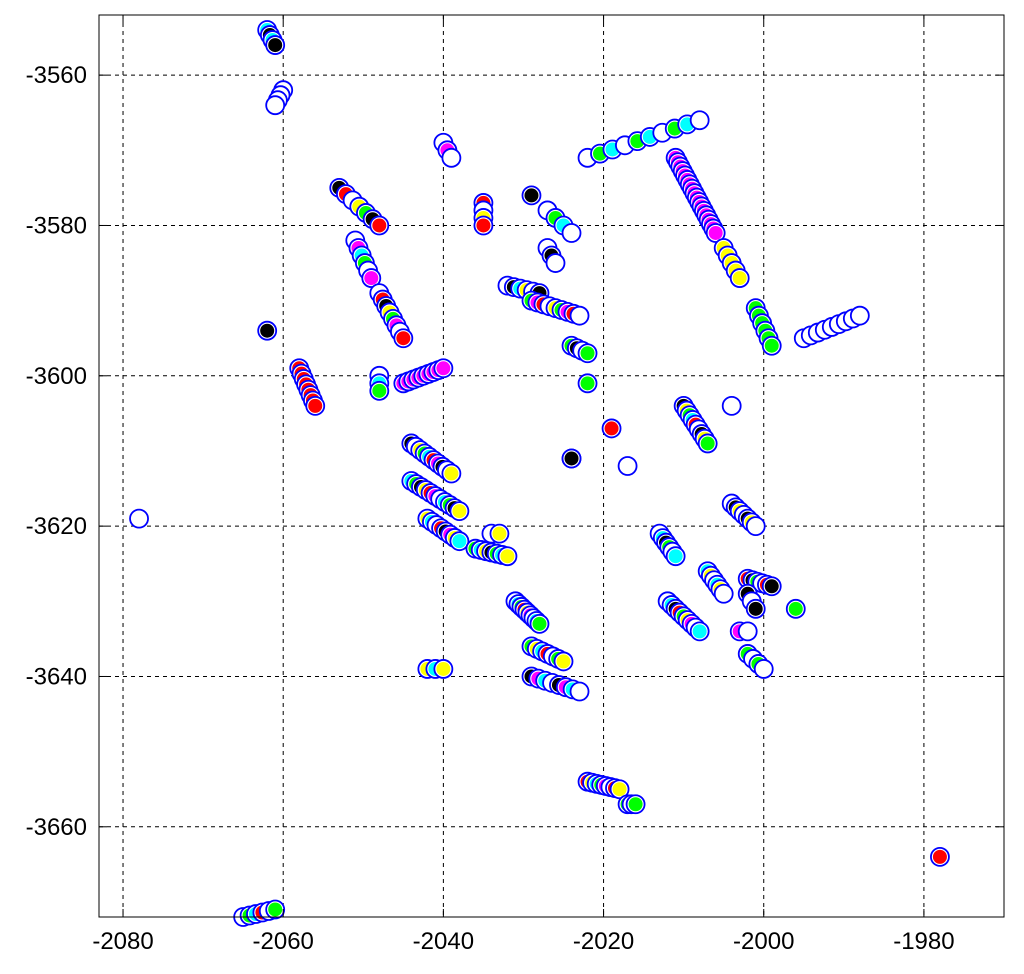 The width and height of the screenshot is (1024, 974). What do you see at coordinates (523, 941) in the screenshot?
I see `x-axis-tick-labels: -2080 -2060 -2040 -2020 -2000 -1980` at bounding box center [523, 941].